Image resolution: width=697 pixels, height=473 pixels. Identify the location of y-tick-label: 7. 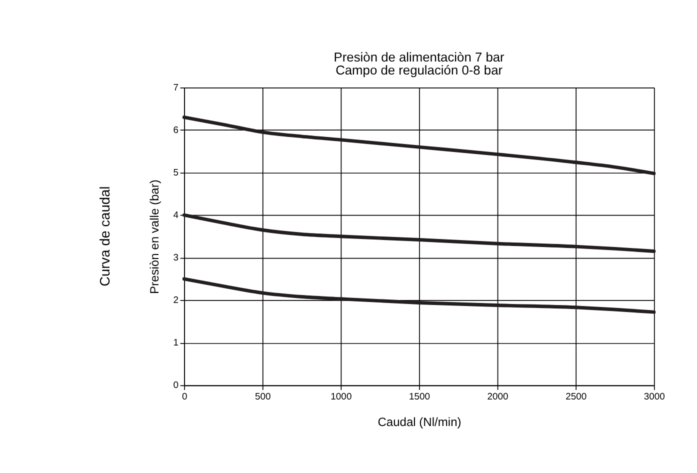
(176, 88).